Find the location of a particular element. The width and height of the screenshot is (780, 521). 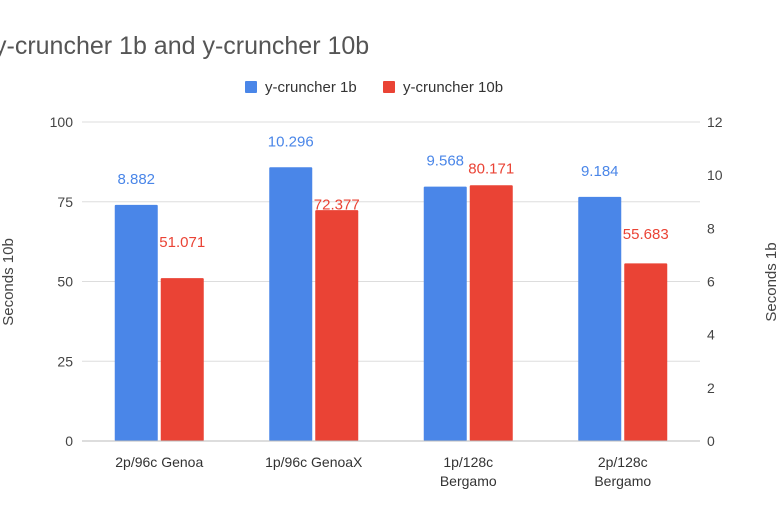

x-tick-label: 2p/128c is located at coordinates (623, 462).